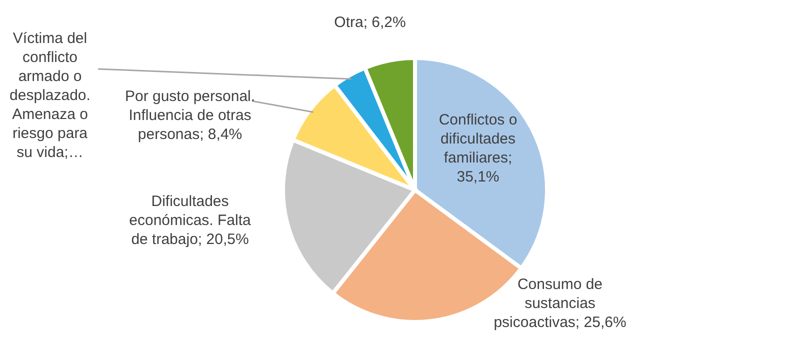 The height and width of the screenshot is (341, 807). What do you see at coordinates (190, 220) in the screenshot?
I see `slice-label: Dificultades económicas. Falta de trabajo; 20,5%` at bounding box center [190, 220].